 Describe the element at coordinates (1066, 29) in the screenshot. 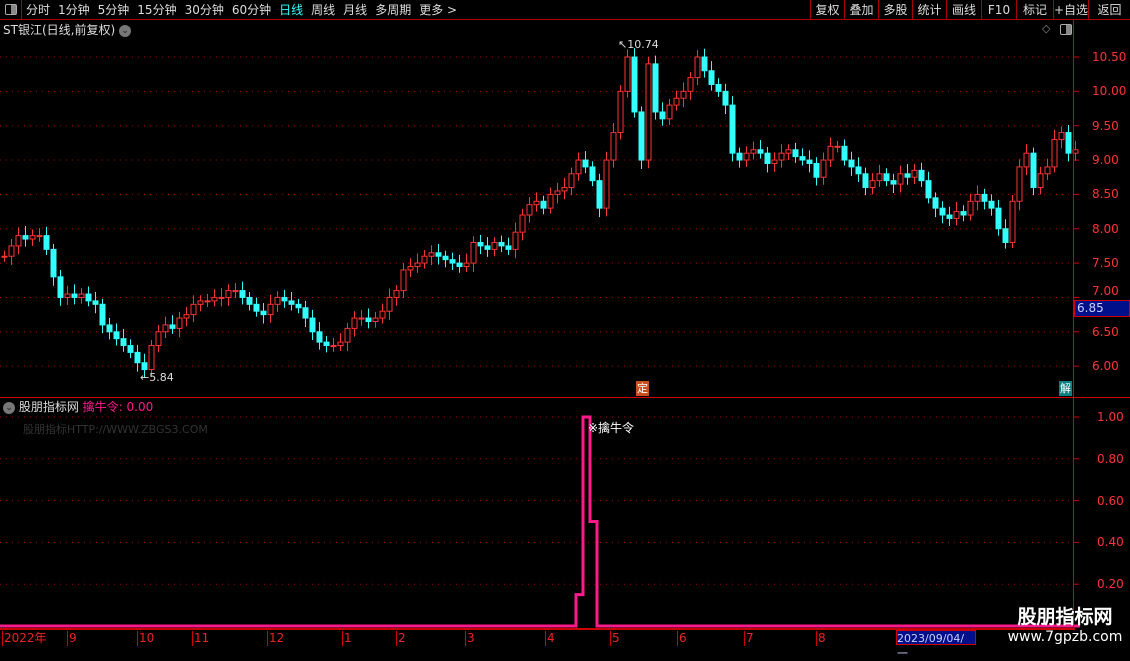

I see `panel-icon` at that location.